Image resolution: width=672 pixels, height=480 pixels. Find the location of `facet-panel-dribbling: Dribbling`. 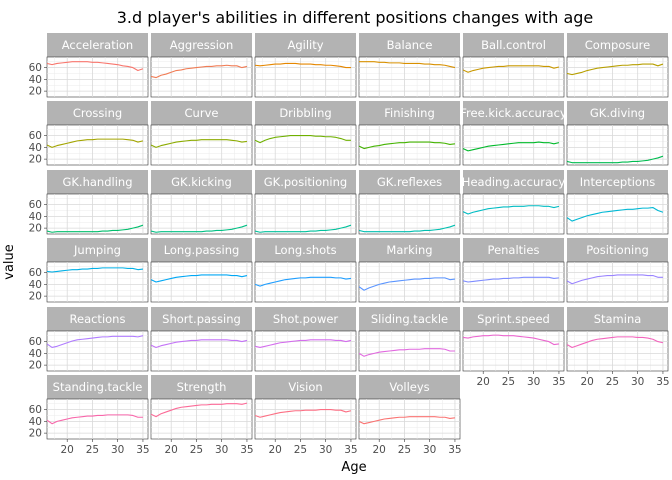

facet-panel-dribbling: Dribbling is located at coordinates (305, 133).